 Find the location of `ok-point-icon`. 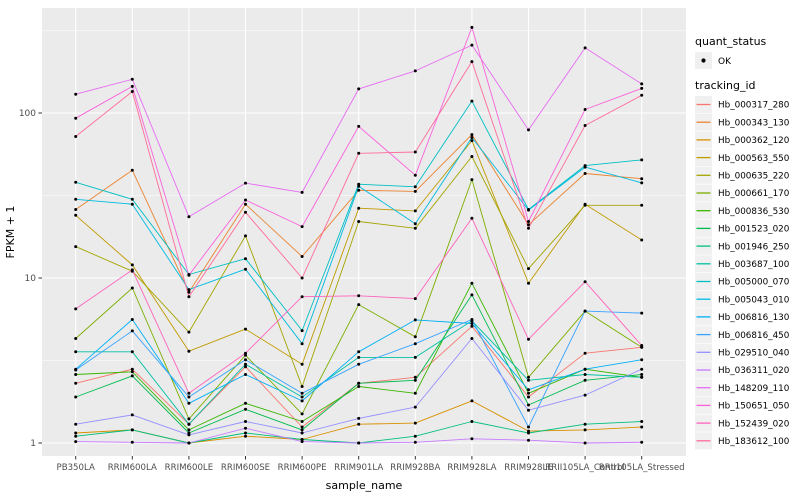

ok-point-icon is located at coordinates (703, 60).